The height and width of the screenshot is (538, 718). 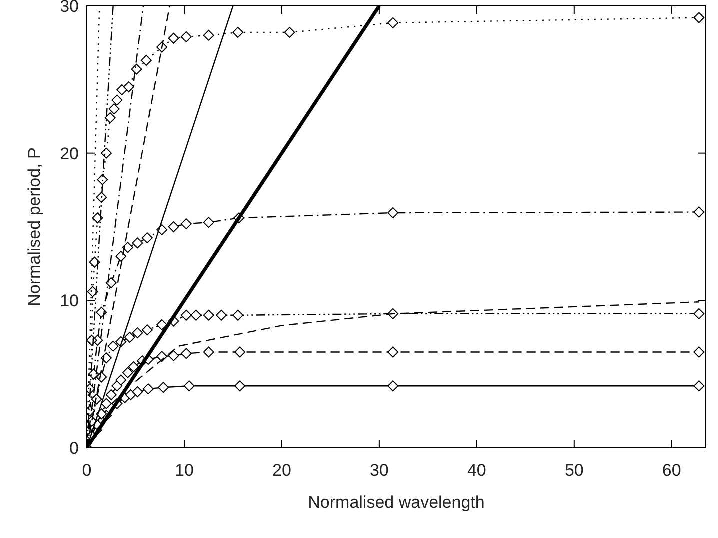 I want to click on x-tick-label: 0, so click(x=87, y=470).